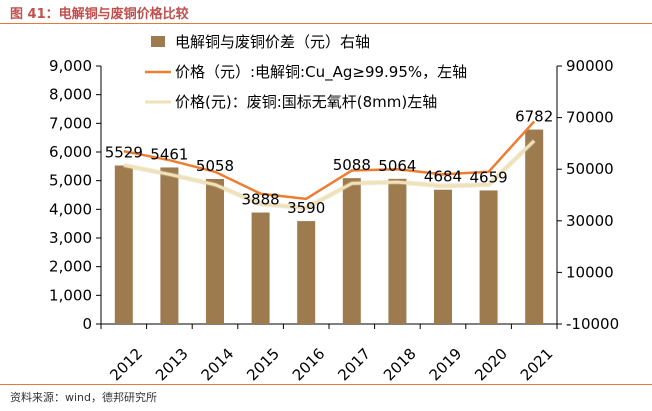  What do you see at coordinates (172, 364) in the screenshot?
I see `x-tick-label: 2013` at bounding box center [172, 364].